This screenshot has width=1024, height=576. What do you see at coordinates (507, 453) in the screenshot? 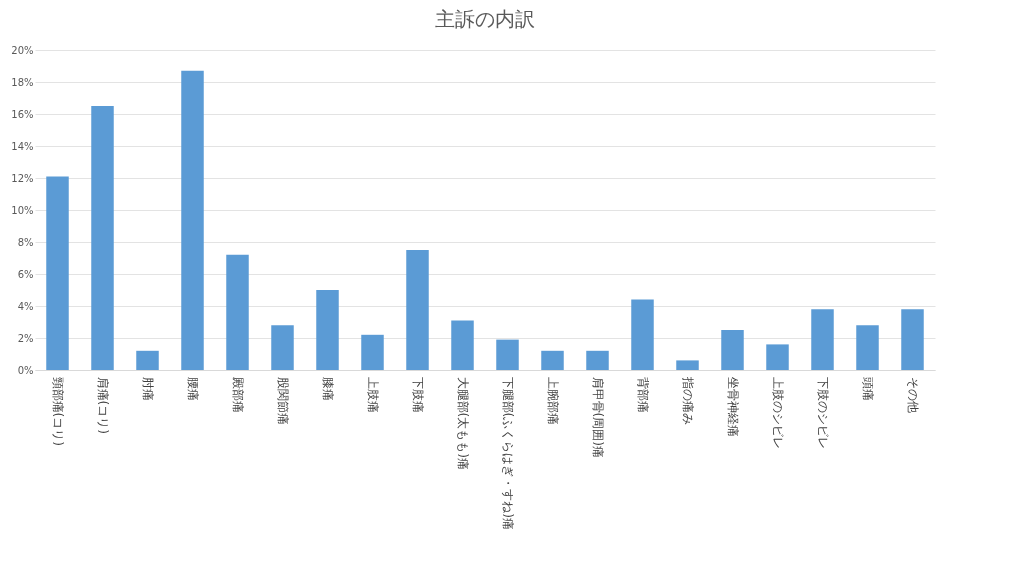
I see `x-tick-label: 下腿部(ふくらはぎ・すね)痛` at bounding box center [507, 453].